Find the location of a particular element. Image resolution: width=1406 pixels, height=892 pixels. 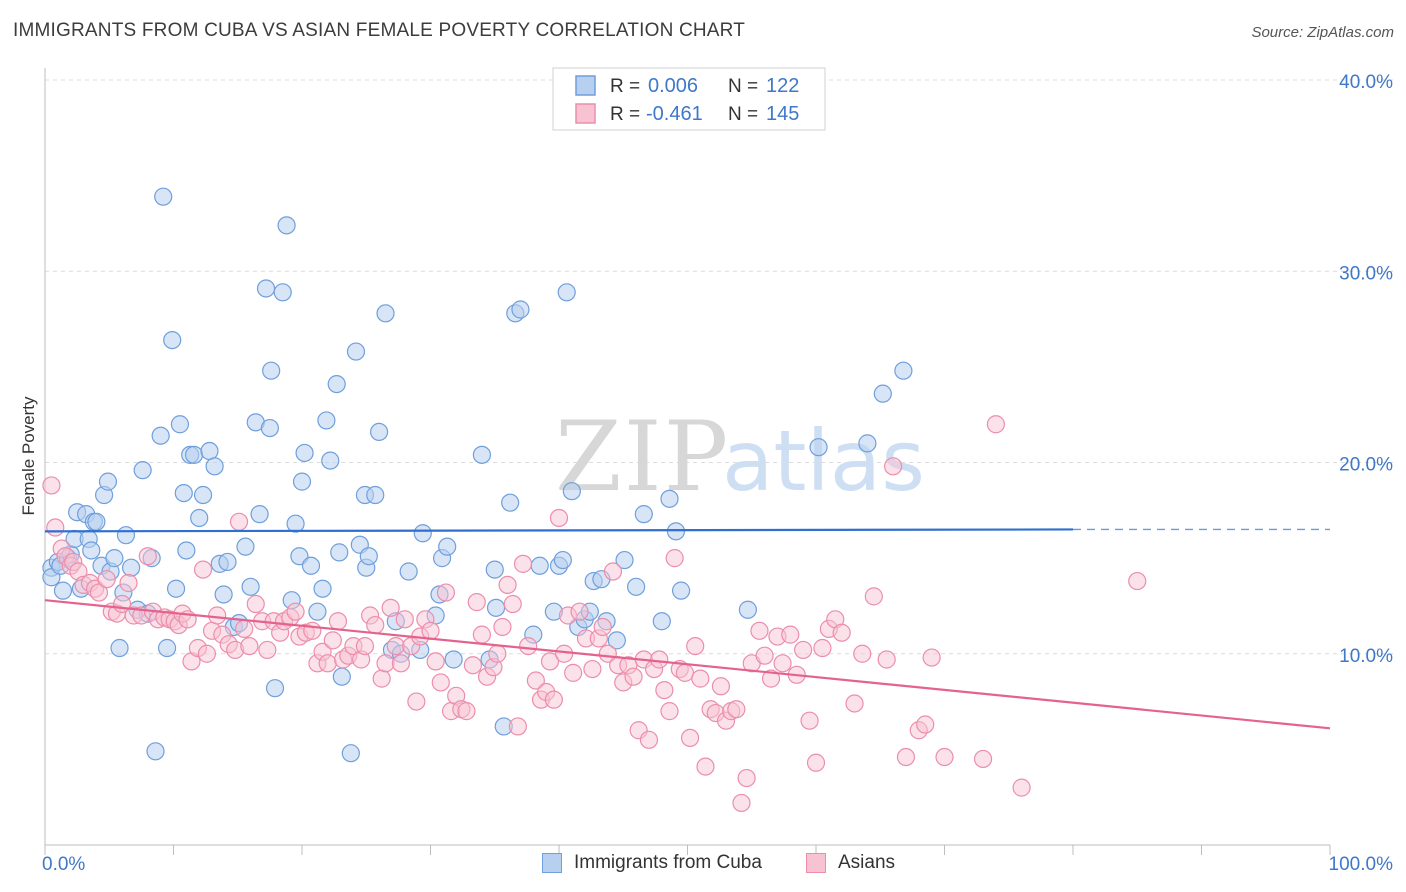

legend-item-asians: Asians is located at coordinates (850, 863).